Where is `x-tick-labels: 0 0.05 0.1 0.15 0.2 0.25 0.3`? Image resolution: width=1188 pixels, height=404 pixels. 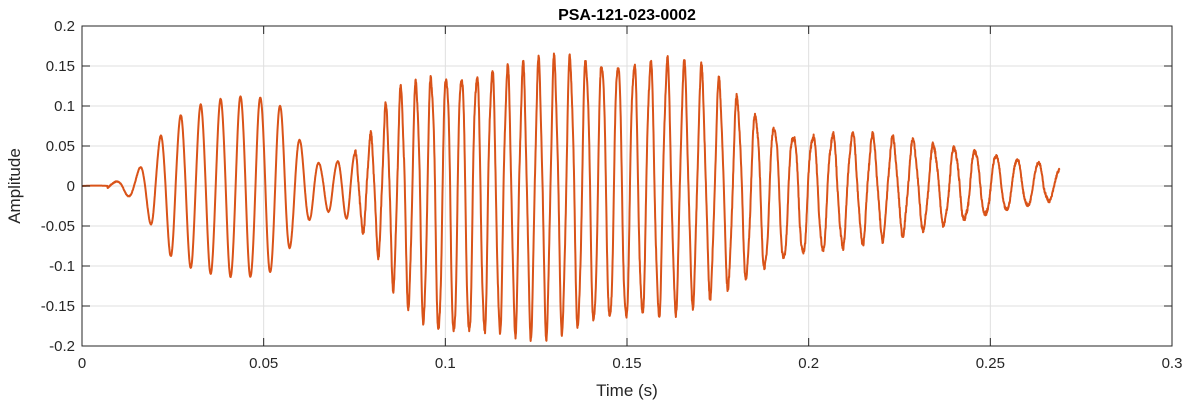
x-tick-labels: 0 0.05 0.1 0.15 0.2 0.25 0.3 is located at coordinates (630, 363).